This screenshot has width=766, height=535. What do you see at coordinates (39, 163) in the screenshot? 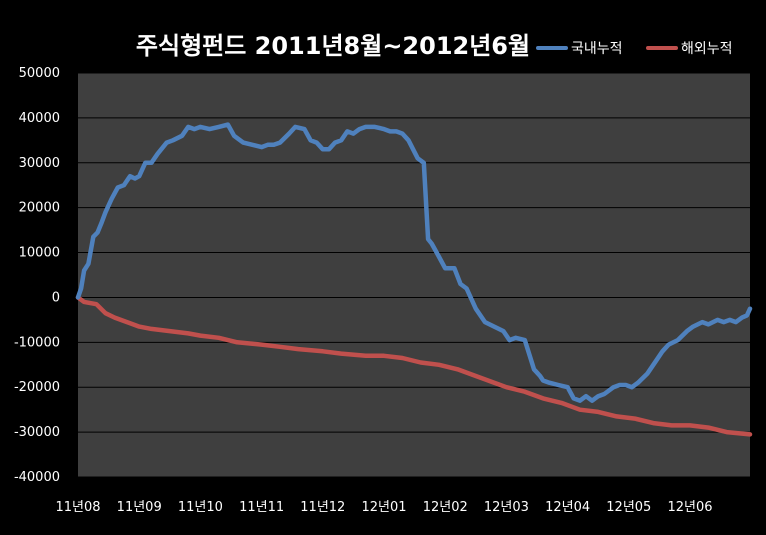
I see `y-tick-label: 30000` at bounding box center [39, 163].